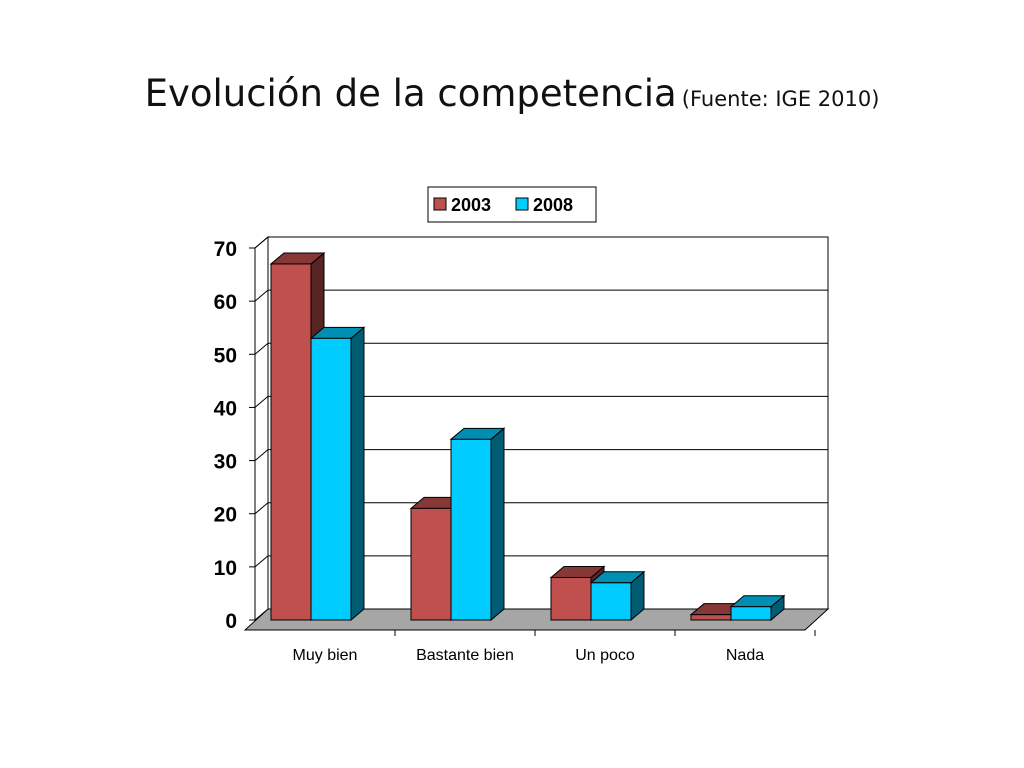 The image size is (1024, 768). What do you see at coordinates (553, 205) in the screenshot?
I see `legend-label: 2008` at bounding box center [553, 205].